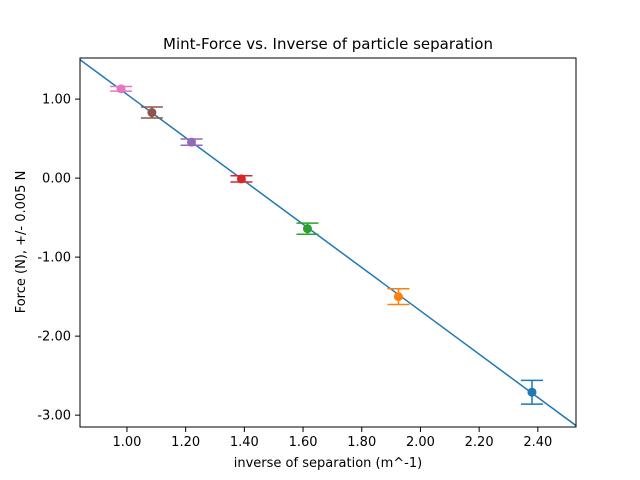  What do you see at coordinates (328, 463) in the screenshot?
I see `x-axis-label: inverse of separation (m^-1)` at bounding box center [328, 463].